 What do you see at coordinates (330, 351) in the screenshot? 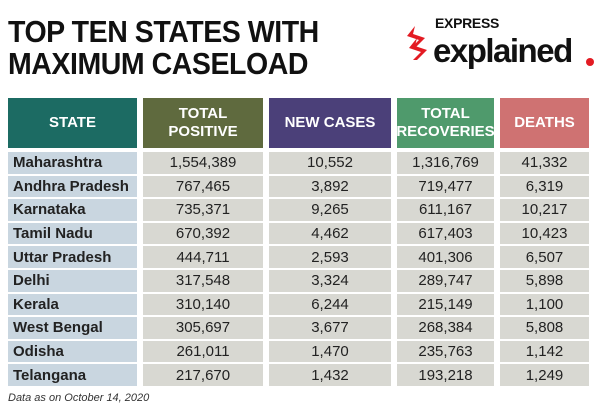
I see `cell-new-cases: 1,470` at bounding box center [330, 351].